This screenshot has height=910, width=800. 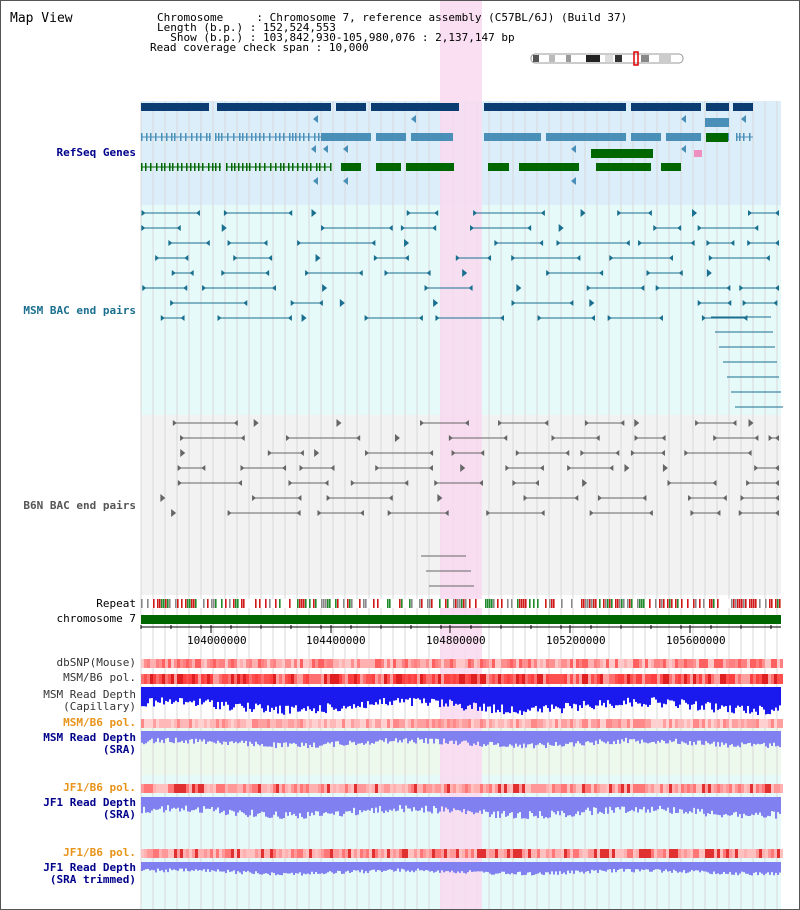 I want to click on jf1-trim-label: JF1 Read Depth, so click(x=89, y=867).